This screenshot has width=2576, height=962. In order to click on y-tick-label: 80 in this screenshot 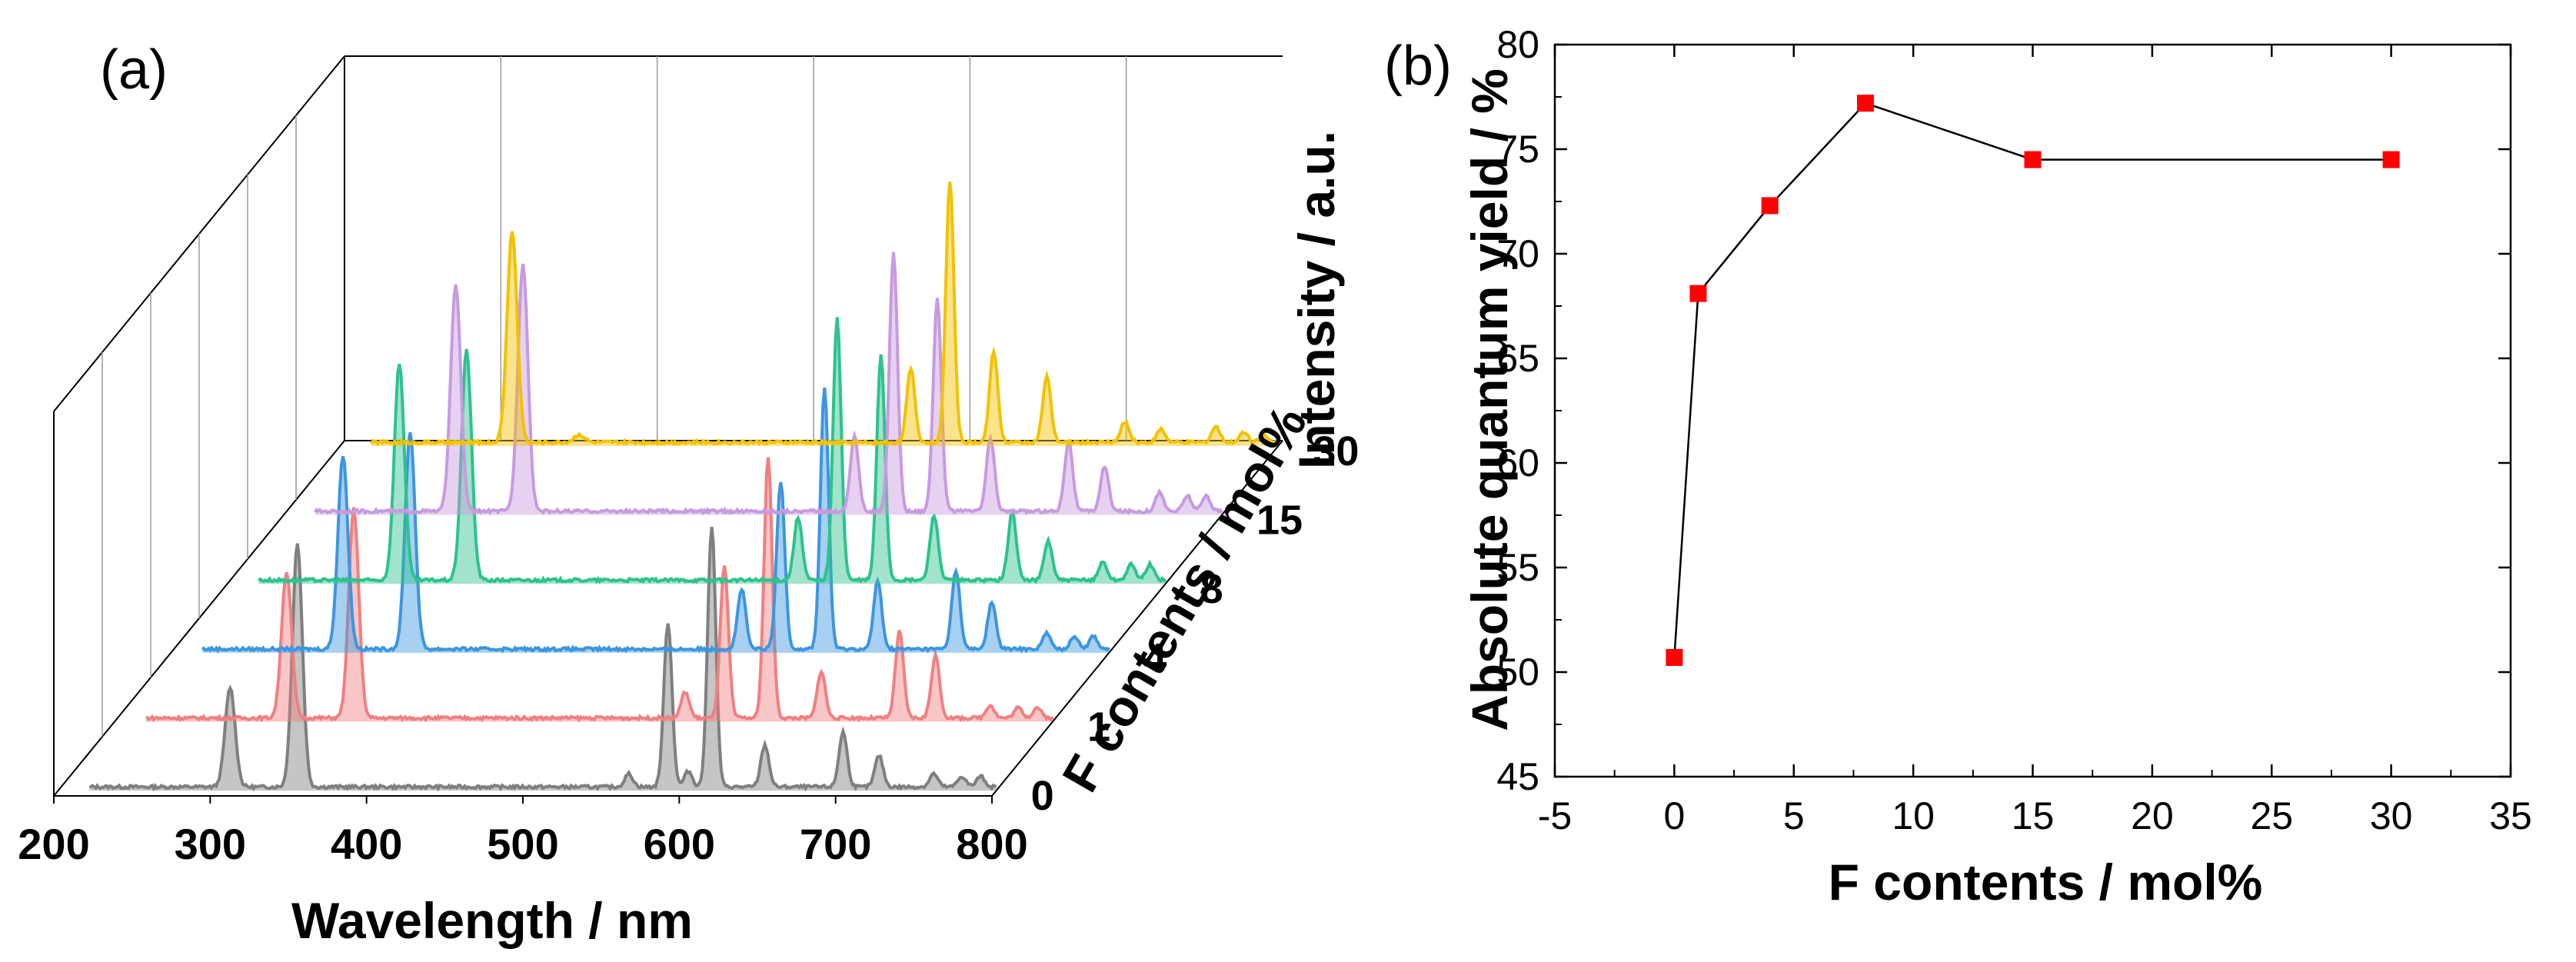, I will do `click(1517, 44)`.